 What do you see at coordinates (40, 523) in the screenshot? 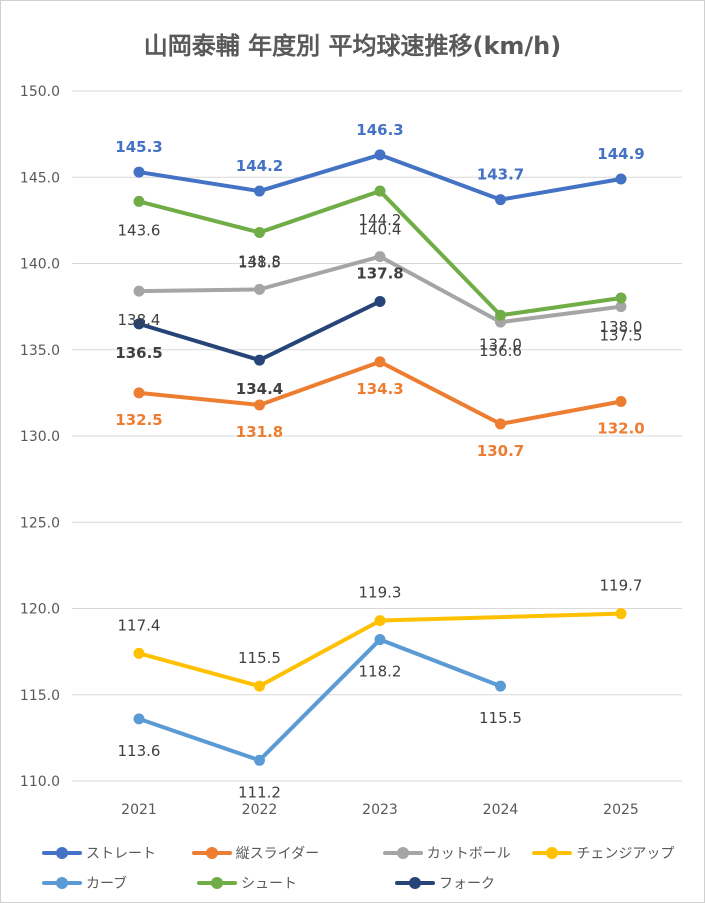
I see `y-tick-label: 125.0` at bounding box center [40, 523].